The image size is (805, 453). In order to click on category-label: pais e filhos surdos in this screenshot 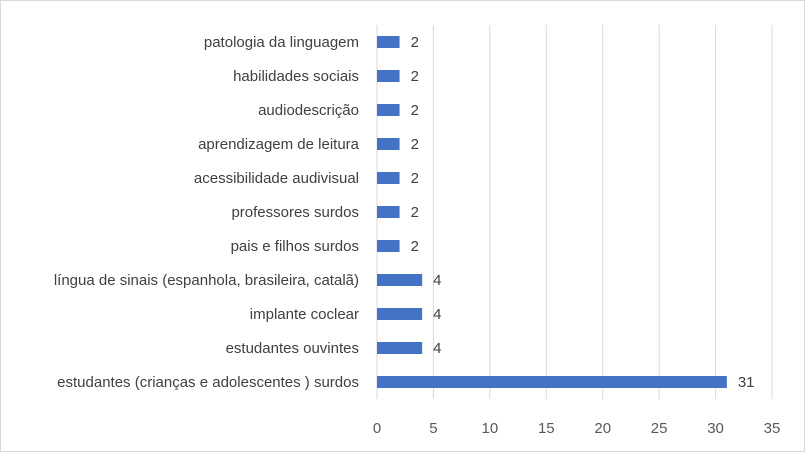, I will do `click(295, 246)`.